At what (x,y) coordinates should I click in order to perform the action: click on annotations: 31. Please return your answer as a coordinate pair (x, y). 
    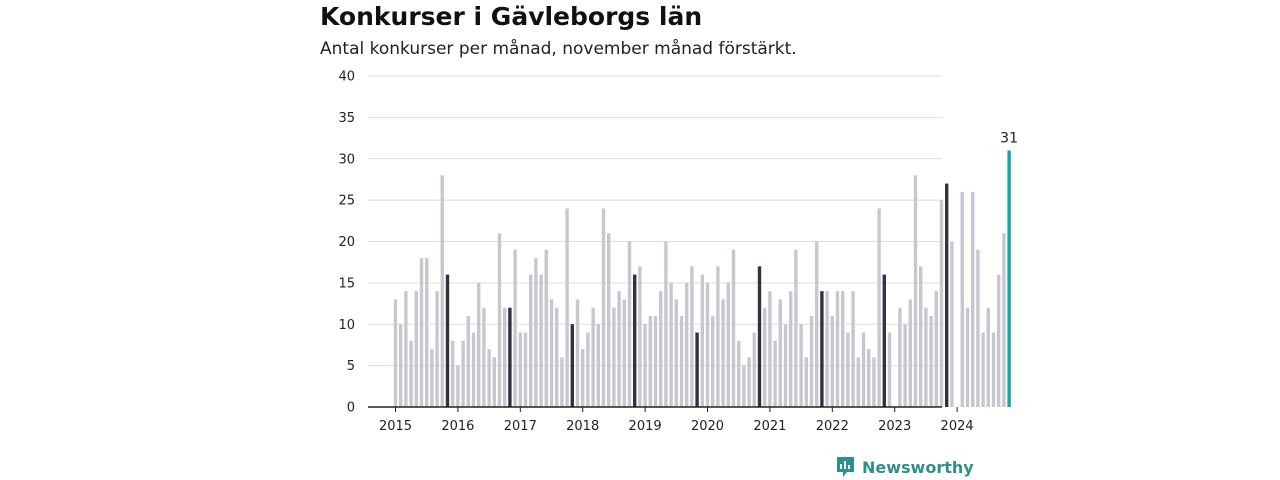
    Looking at the image, I should click on (1009, 138).